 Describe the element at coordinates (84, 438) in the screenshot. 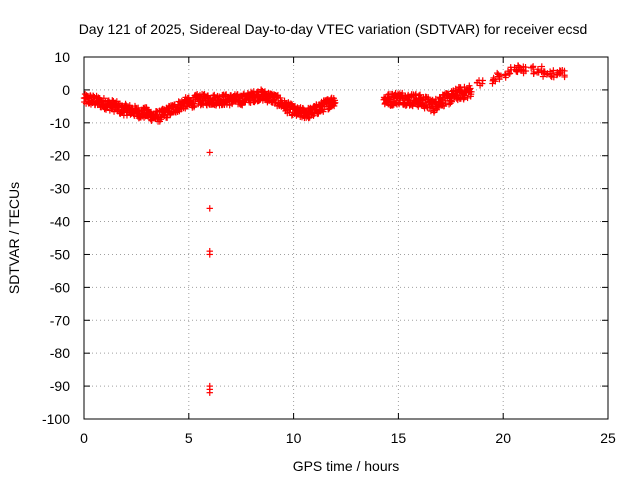

I see `x-tick-label: 0` at that location.